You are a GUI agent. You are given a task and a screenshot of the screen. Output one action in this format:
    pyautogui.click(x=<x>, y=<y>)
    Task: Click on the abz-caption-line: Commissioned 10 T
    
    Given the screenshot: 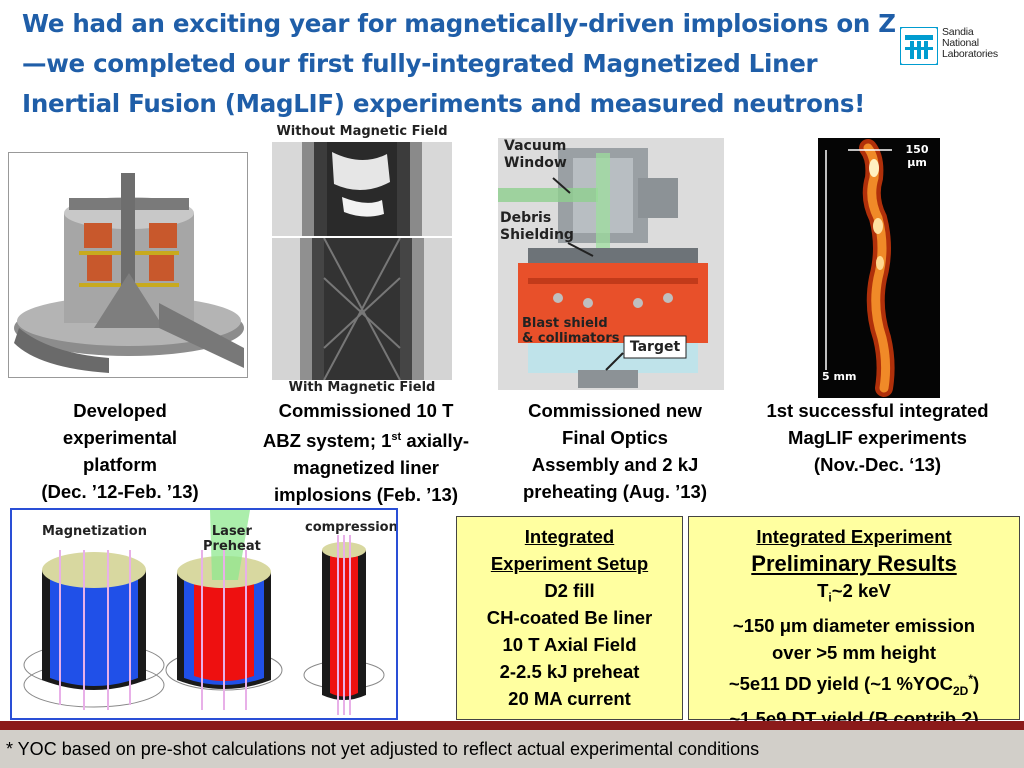 What is the action you would take?
    pyautogui.click(x=366, y=410)
    